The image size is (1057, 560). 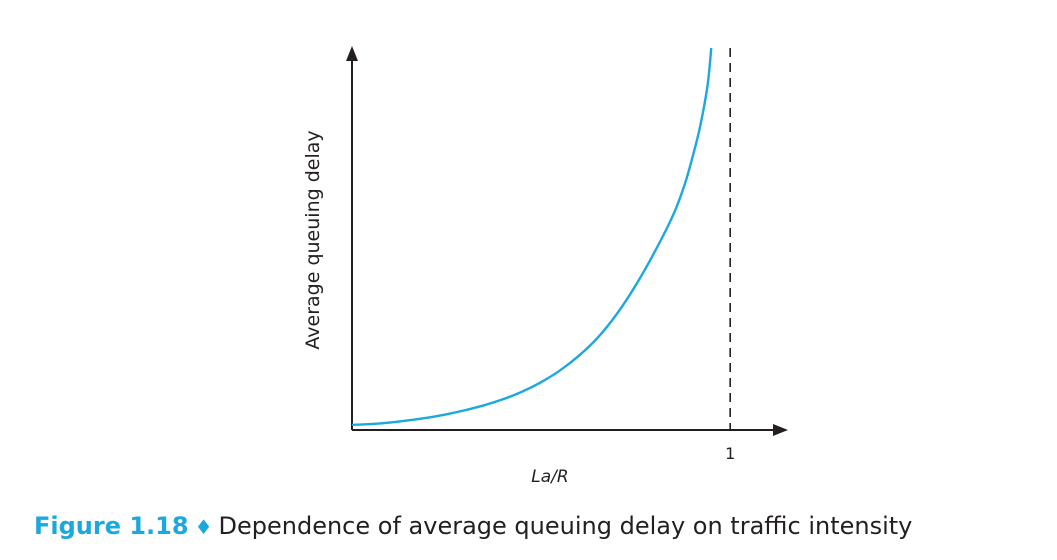 I want to click on x-axis-arrowhead, so click(x=780, y=430).